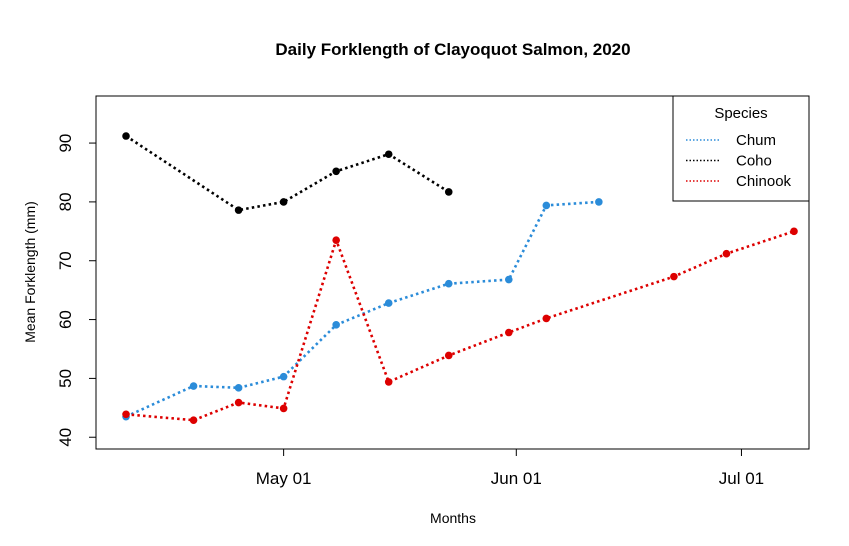  I want to click on y-tick-label: 90, so click(65, 143).